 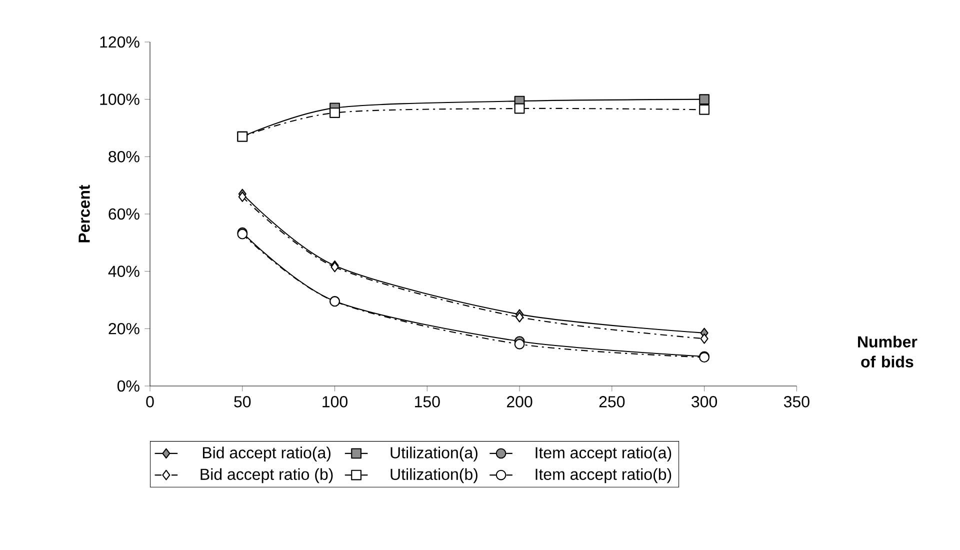 I want to click on y-tick-label: 120%, so click(x=120, y=42).